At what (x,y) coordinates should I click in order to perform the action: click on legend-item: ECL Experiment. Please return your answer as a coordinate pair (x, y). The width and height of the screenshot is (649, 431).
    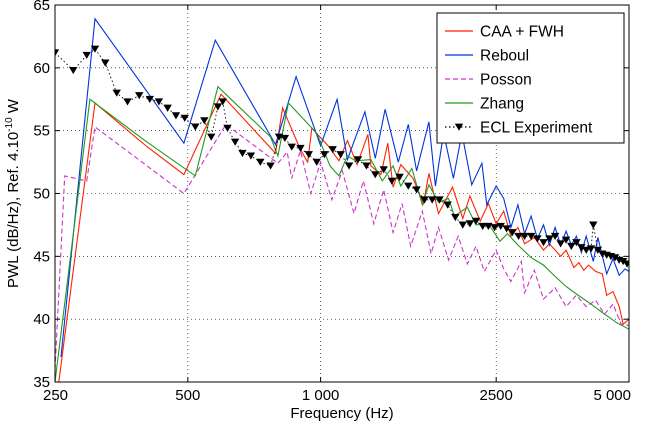
    Looking at the image, I should click on (519, 128).